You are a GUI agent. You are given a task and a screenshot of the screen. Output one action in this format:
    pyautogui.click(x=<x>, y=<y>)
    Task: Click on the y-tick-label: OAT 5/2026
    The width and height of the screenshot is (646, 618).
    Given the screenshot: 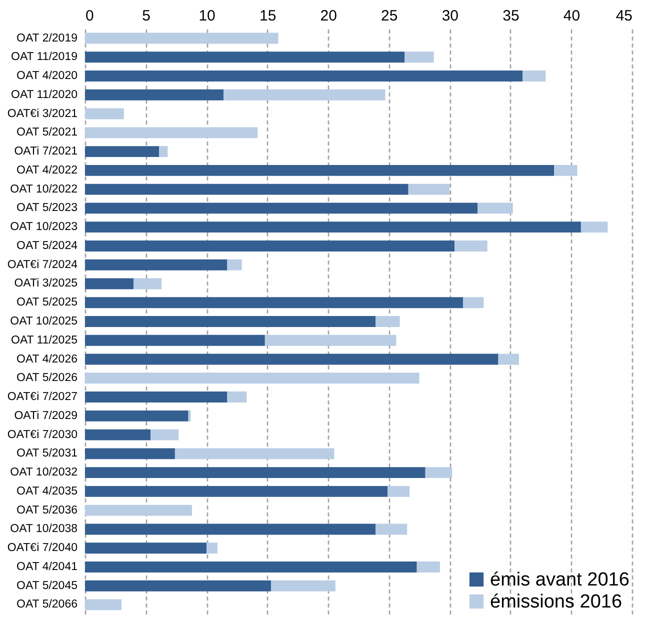 What is the action you would take?
    pyautogui.click(x=47, y=378)
    